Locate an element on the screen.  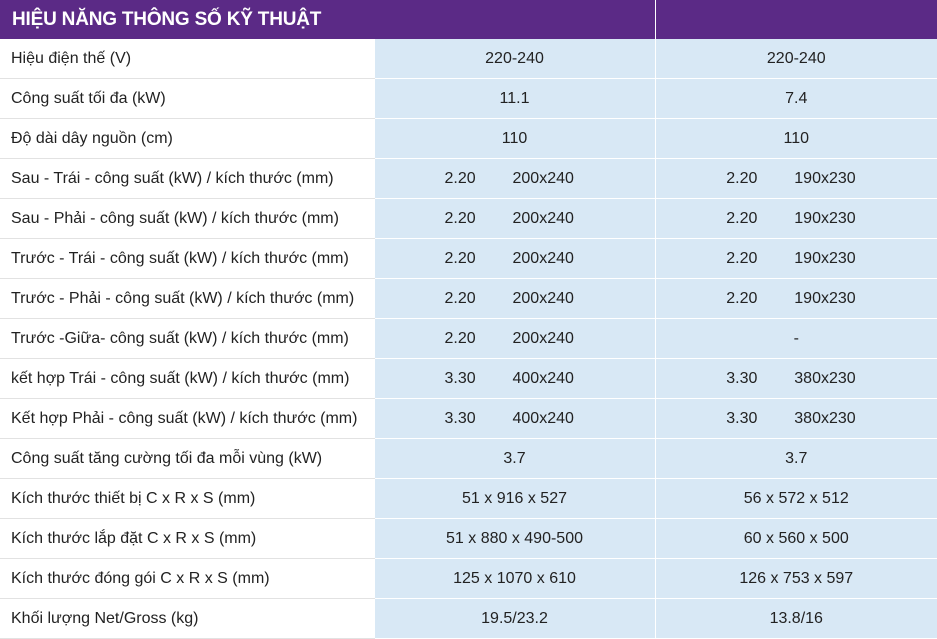
row-label: Hiệu điện thế (V) is located at coordinates (187, 59).